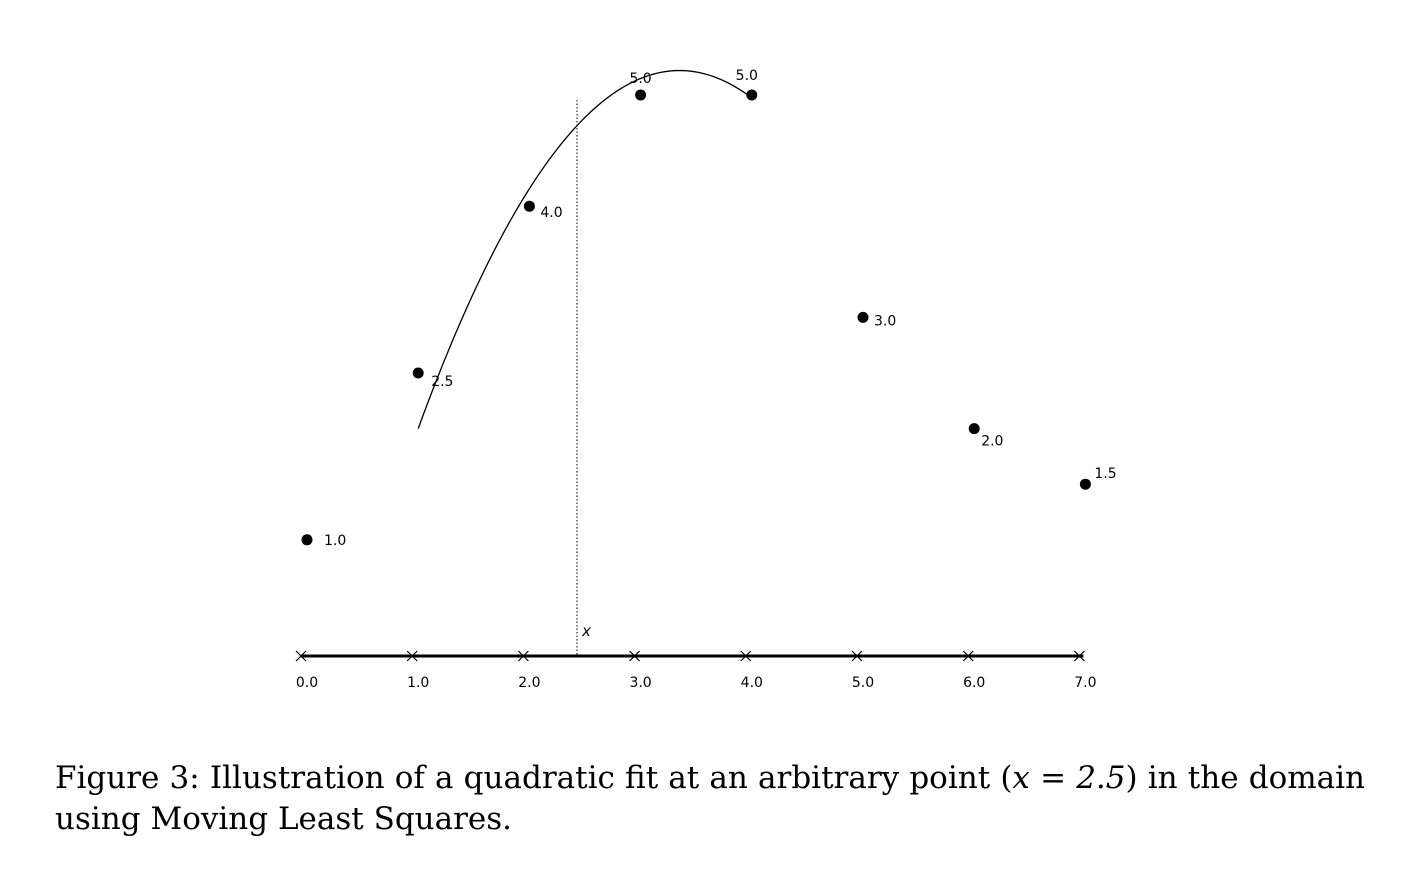 This screenshot has height=880, width=1410. What do you see at coordinates (307, 683) in the screenshot?
I see `x-tick-label: 0.0` at bounding box center [307, 683].